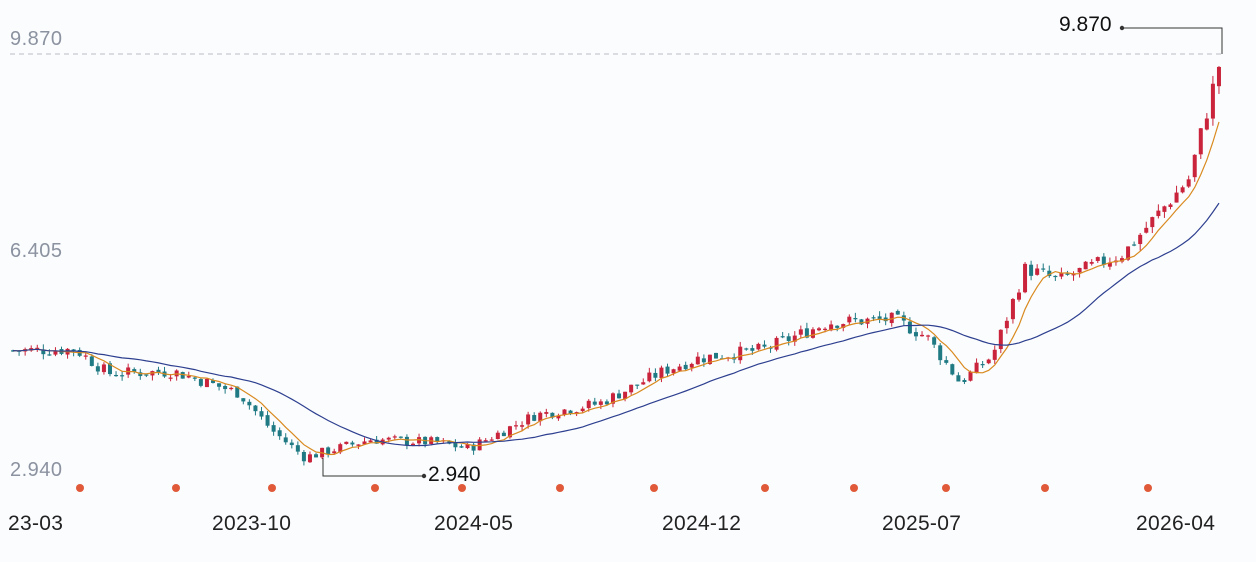 The height and width of the screenshot is (562, 1256). What do you see at coordinates (1085, 24) in the screenshot?
I see `max-price-label: 9.870` at bounding box center [1085, 24].